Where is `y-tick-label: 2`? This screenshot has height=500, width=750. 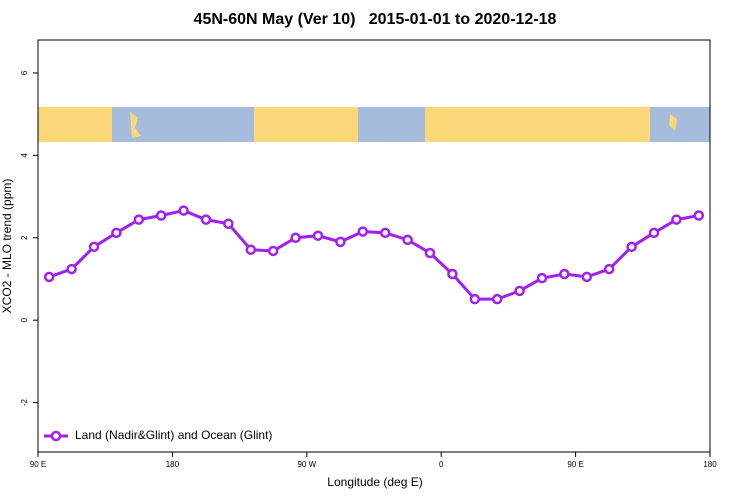 y-tick-label: 2 is located at coordinates (24, 237).